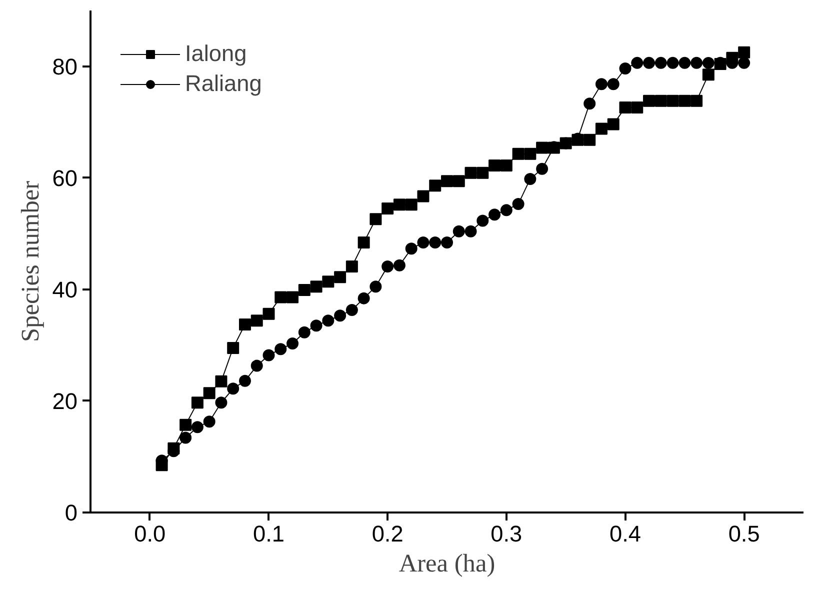  What do you see at coordinates (65, 177) in the screenshot?
I see `y-tick-label: 60` at bounding box center [65, 177].